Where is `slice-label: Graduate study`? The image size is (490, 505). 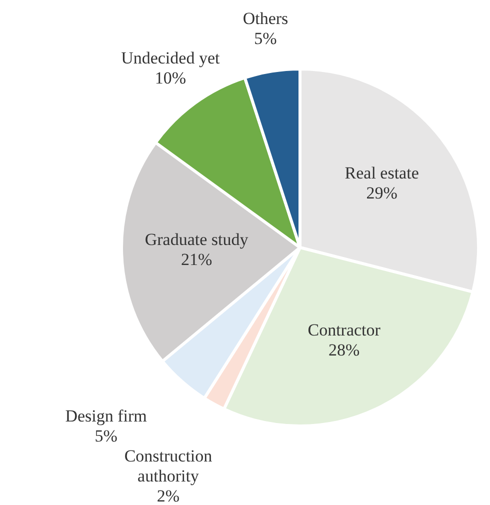 slice-label: Graduate study is located at coordinates (196, 240).